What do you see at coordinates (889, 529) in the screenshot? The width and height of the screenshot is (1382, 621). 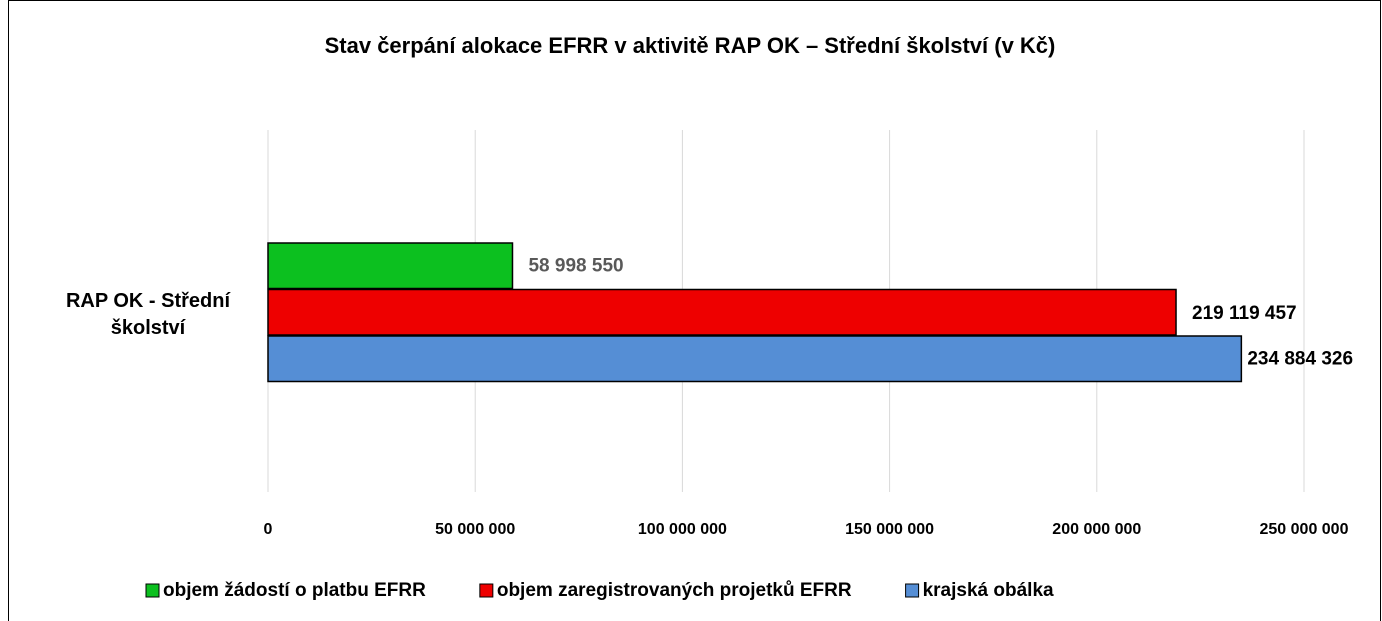 I see `x-tick-label: 150 000 000` at bounding box center [889, 529].